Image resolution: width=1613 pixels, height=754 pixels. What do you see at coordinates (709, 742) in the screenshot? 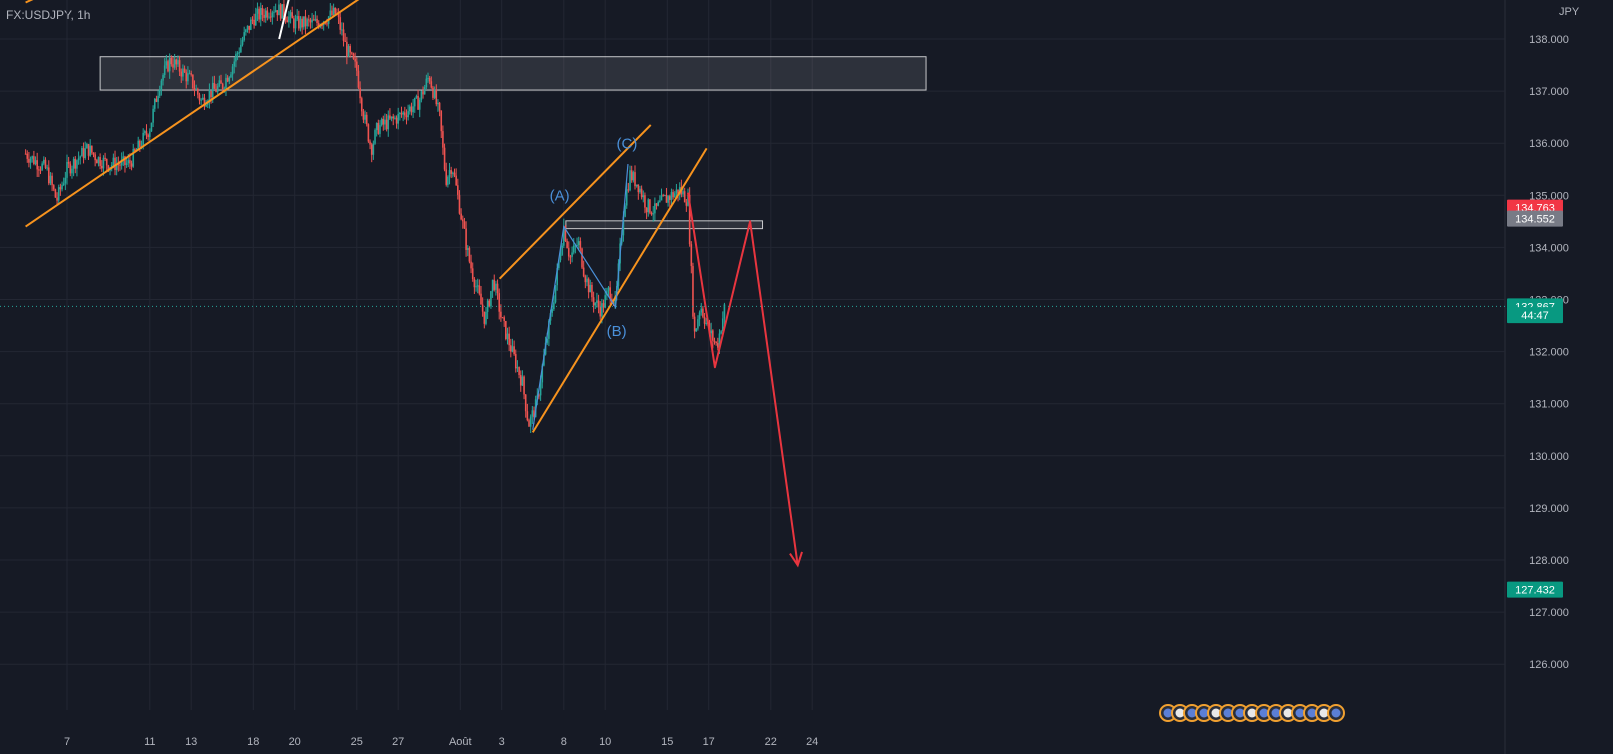
I see `x-tick-label: 17` at bounding box center [709, 742].